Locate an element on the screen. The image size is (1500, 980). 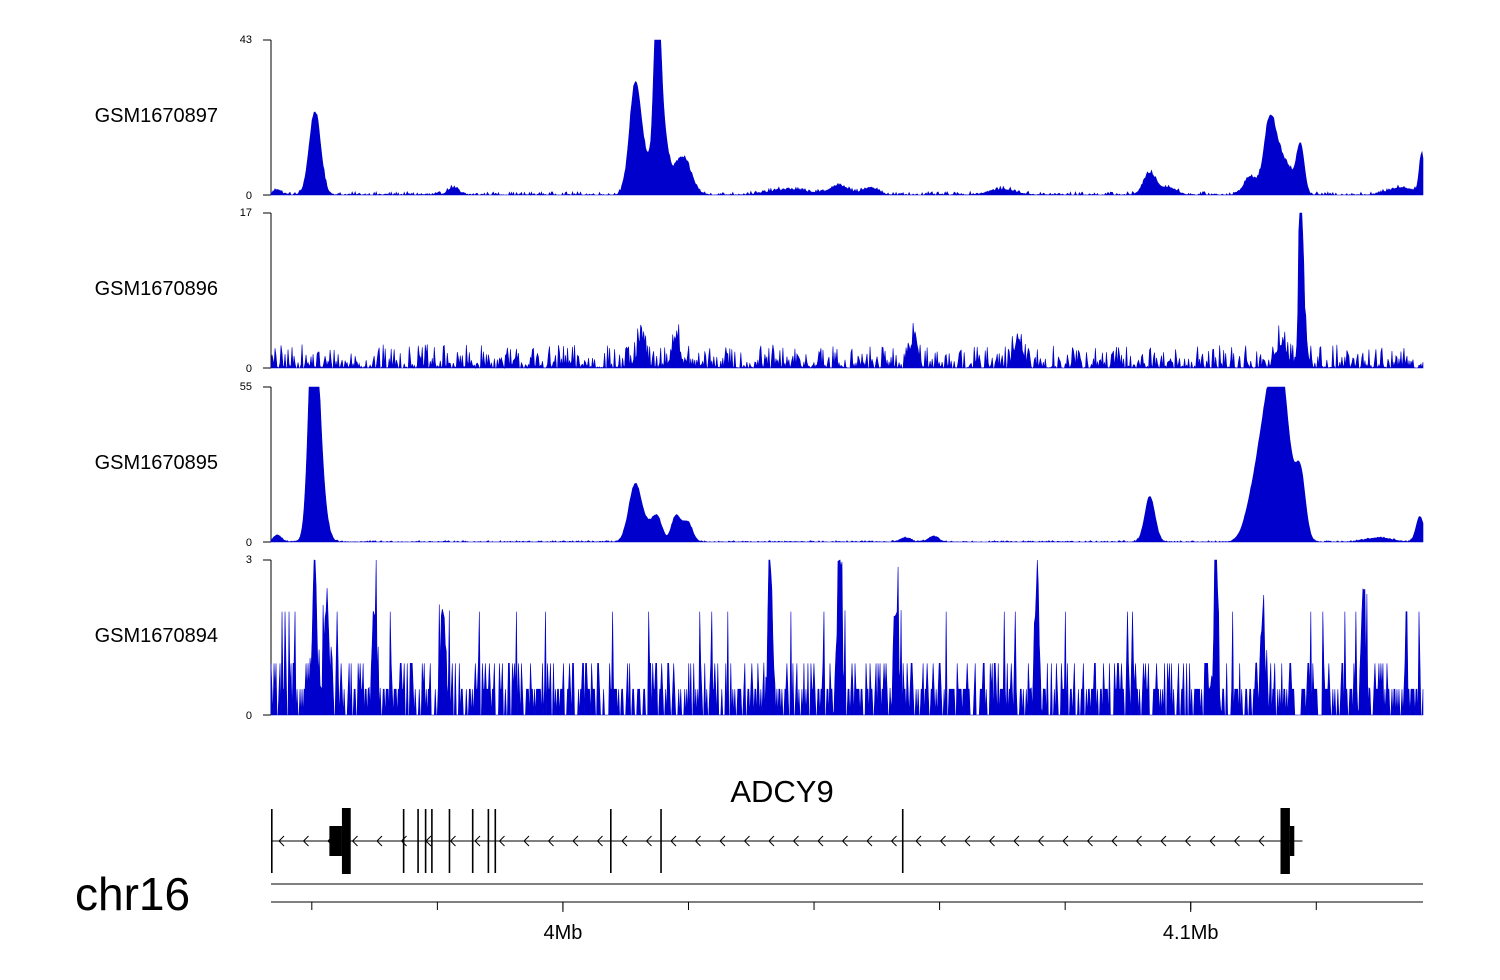
track-label: GSM1670895 is located at coordinates (156, 463).